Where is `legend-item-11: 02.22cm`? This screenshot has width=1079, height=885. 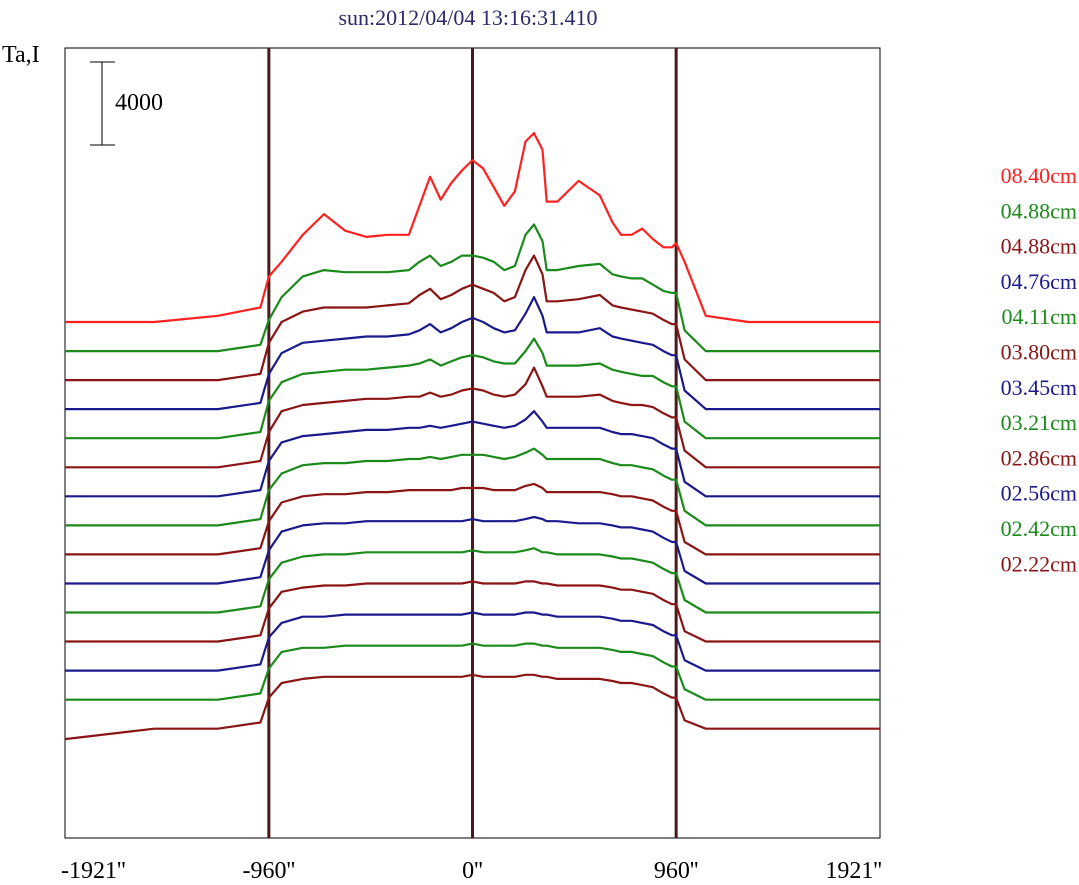 legend-item-11: 02.22cm is located at coordinates (1039, 563).